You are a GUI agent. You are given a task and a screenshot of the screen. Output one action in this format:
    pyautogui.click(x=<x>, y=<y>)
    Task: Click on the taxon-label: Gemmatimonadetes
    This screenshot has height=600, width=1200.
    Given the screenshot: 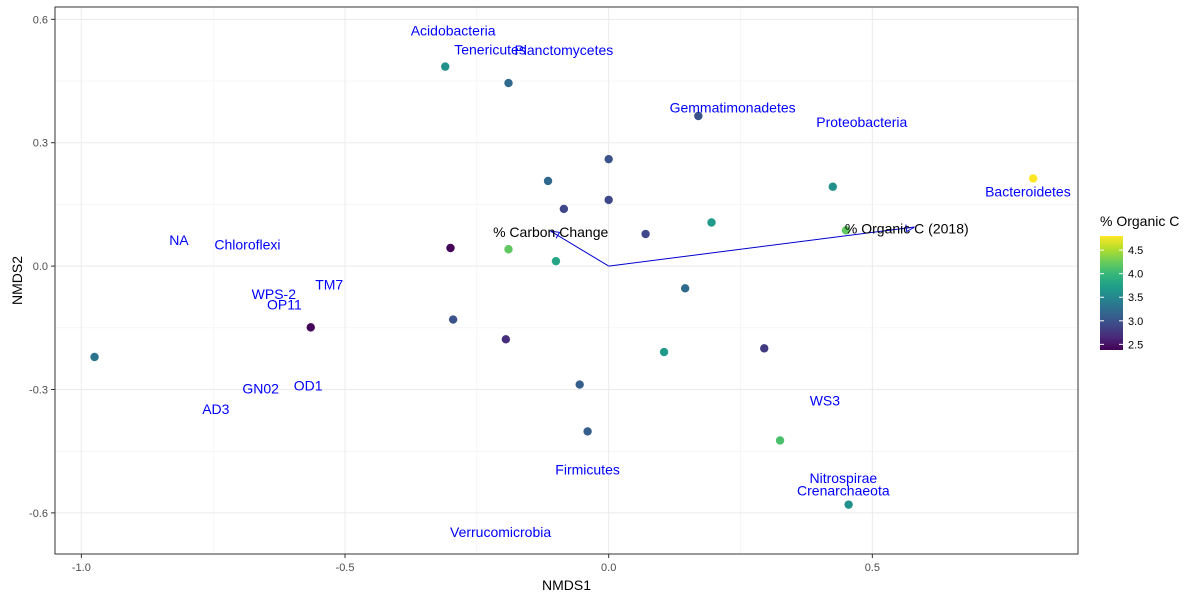 What is the action you would take?
    pyautogui.click(x=733, y=107)
    